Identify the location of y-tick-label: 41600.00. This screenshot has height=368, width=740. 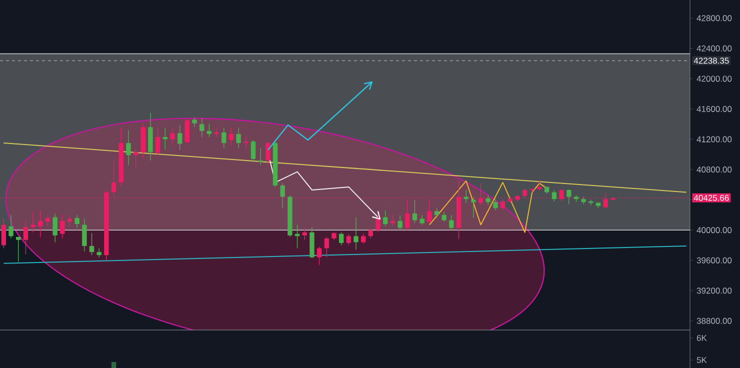
(714, 109).